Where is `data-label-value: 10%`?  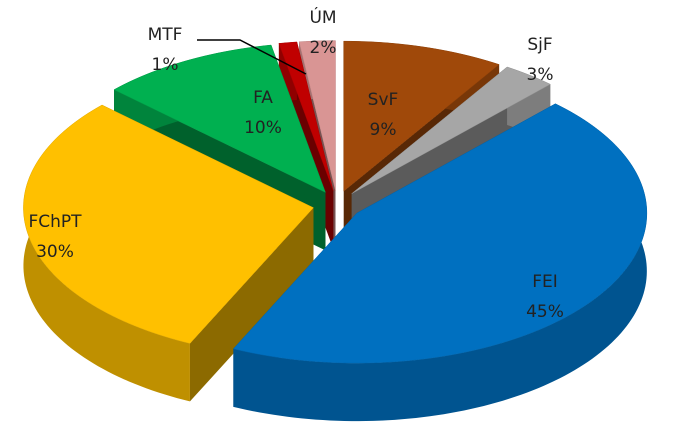 data-label-value: 10% is located at coordinates (263, 128).